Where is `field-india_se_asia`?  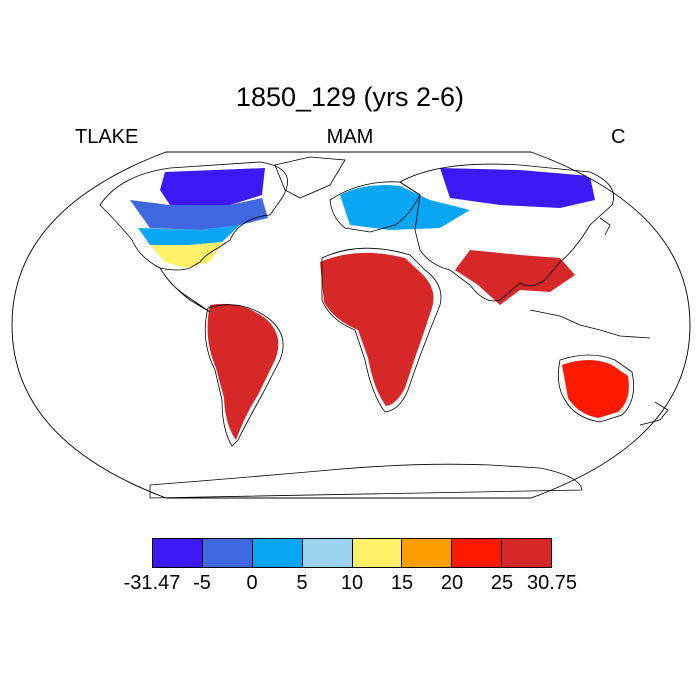
field-india_se_asia is located at coordinates (515, 277).